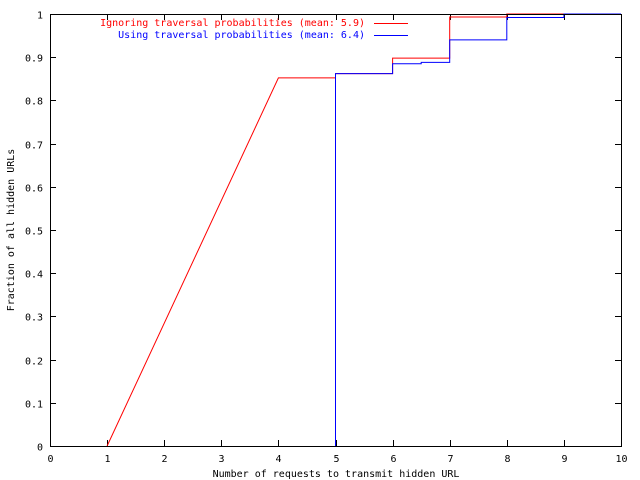  What do you see at coordinates (50, 459) in the screenshot?
I see `x-tick-label: 0` at bounding box center [50, 459].